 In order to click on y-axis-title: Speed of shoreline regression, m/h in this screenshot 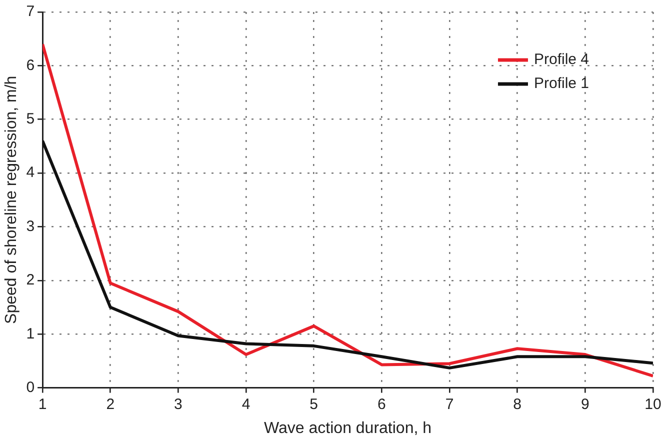, I will do `click(11, 200)`.